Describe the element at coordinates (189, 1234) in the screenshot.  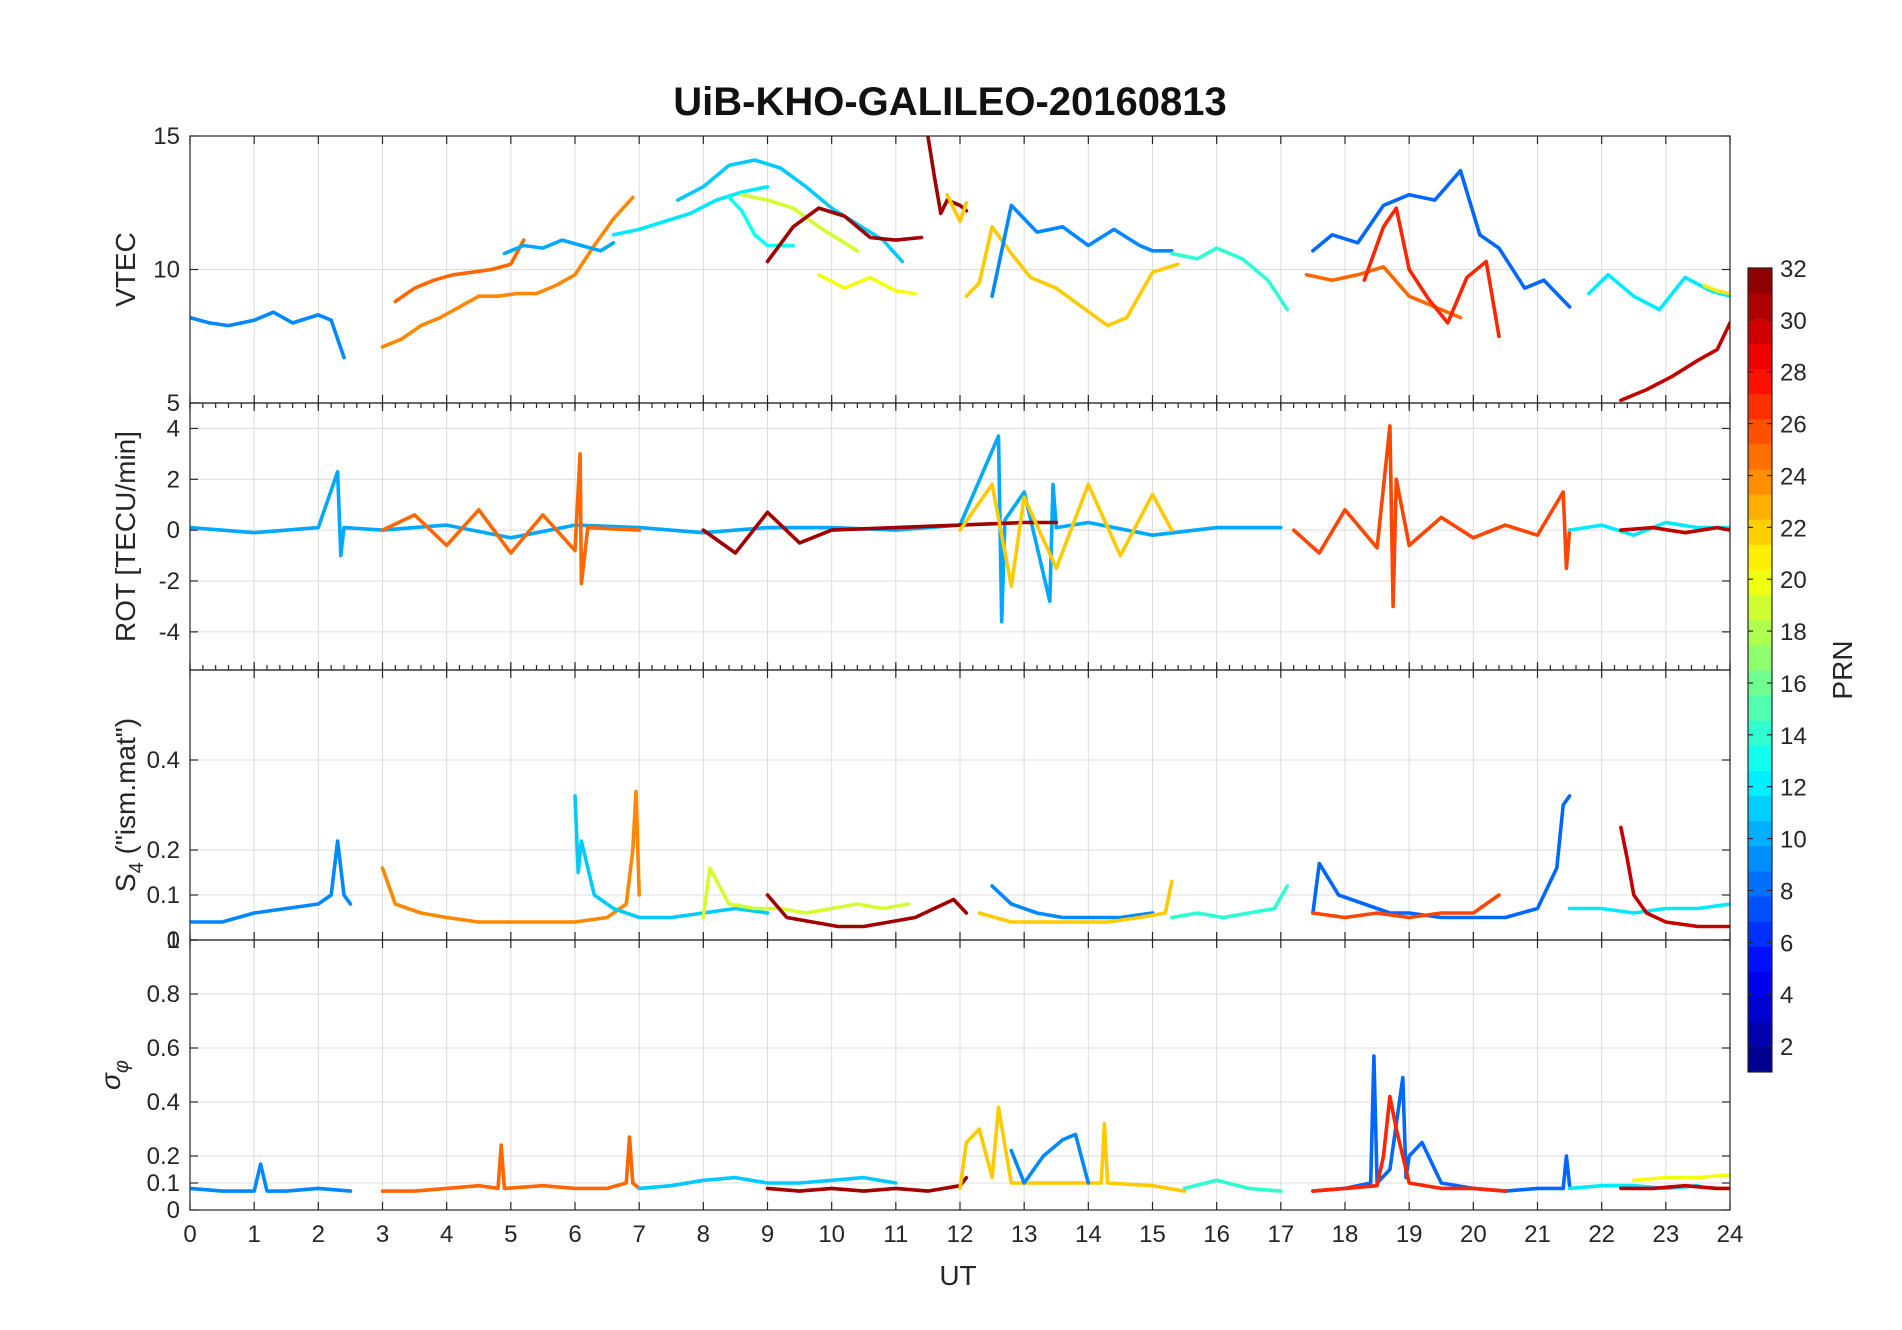
I see `x-tick-label: 0` at that location.